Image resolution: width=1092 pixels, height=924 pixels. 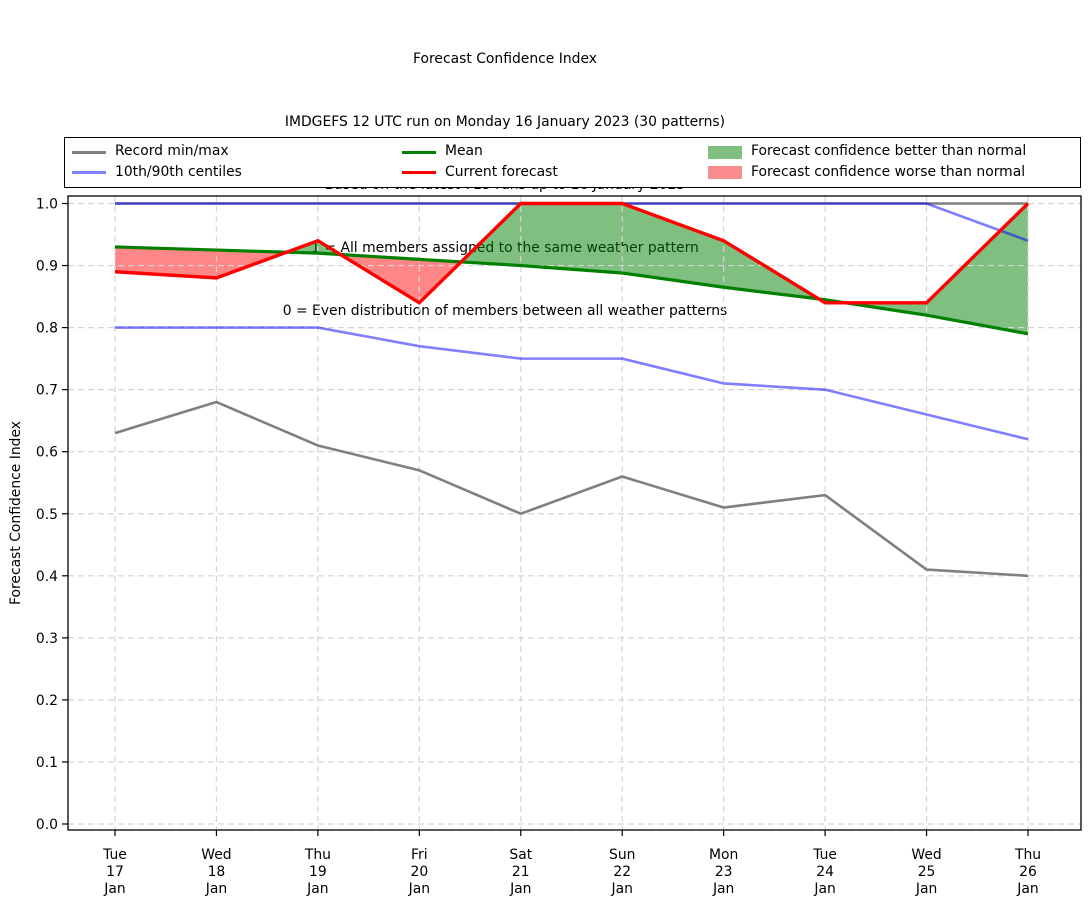 I want to click on y-tick-label: 1.0, so click(x=47, y=205).